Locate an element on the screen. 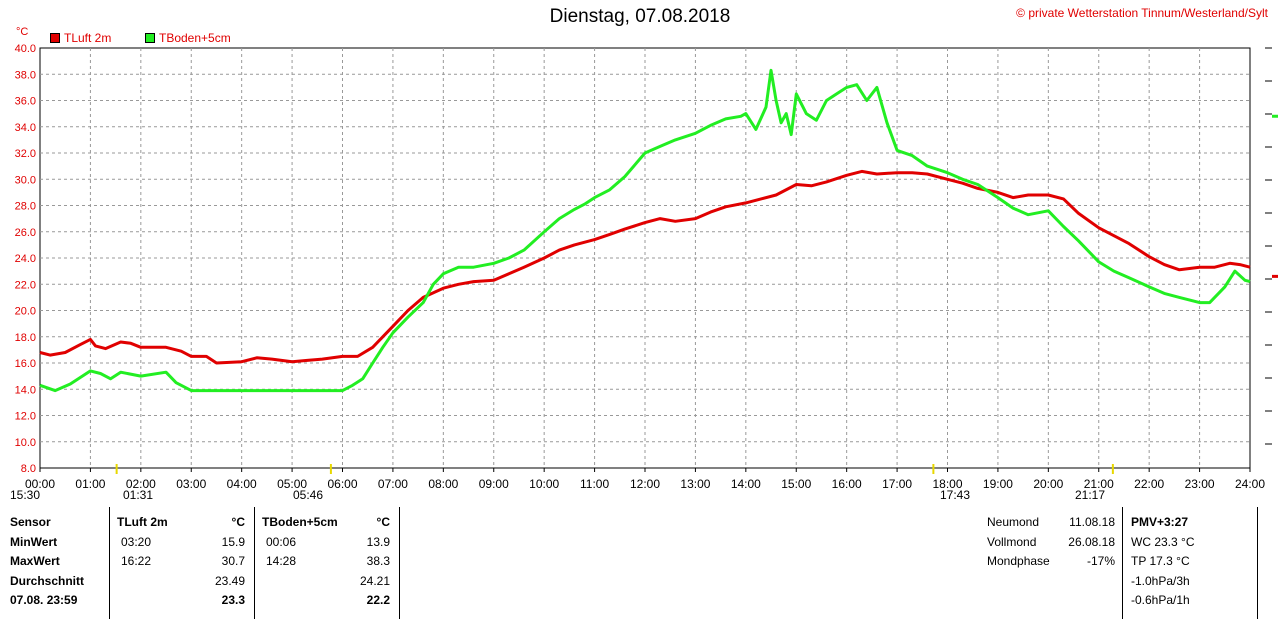 Image resolution: width=1280 pixels, height=621 pixels. moonrise-time-label: 17:43 is located at coordinates (955, 495).